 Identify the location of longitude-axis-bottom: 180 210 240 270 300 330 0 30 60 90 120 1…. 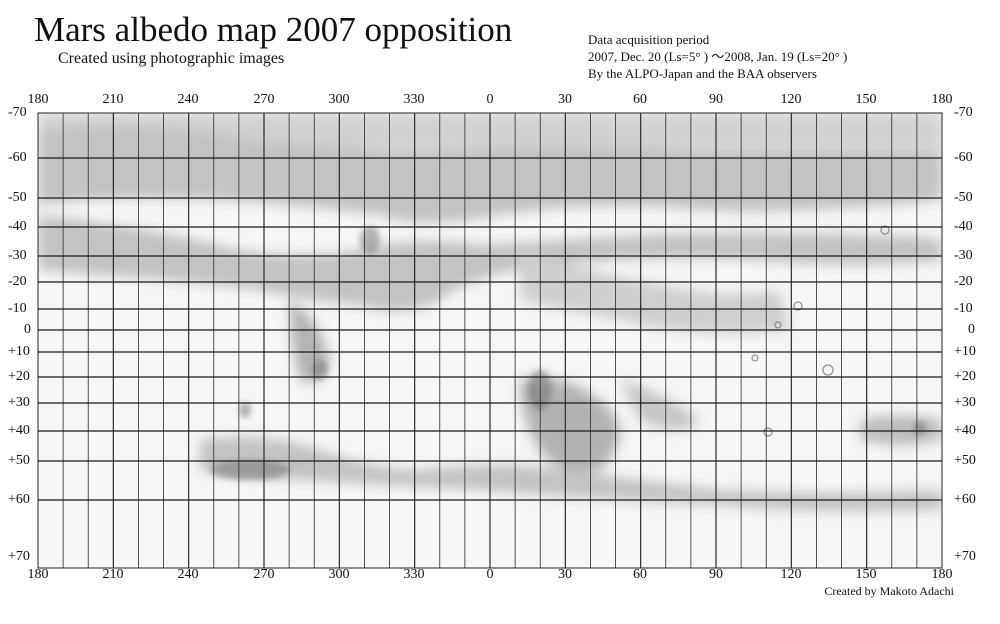
(500, 576).